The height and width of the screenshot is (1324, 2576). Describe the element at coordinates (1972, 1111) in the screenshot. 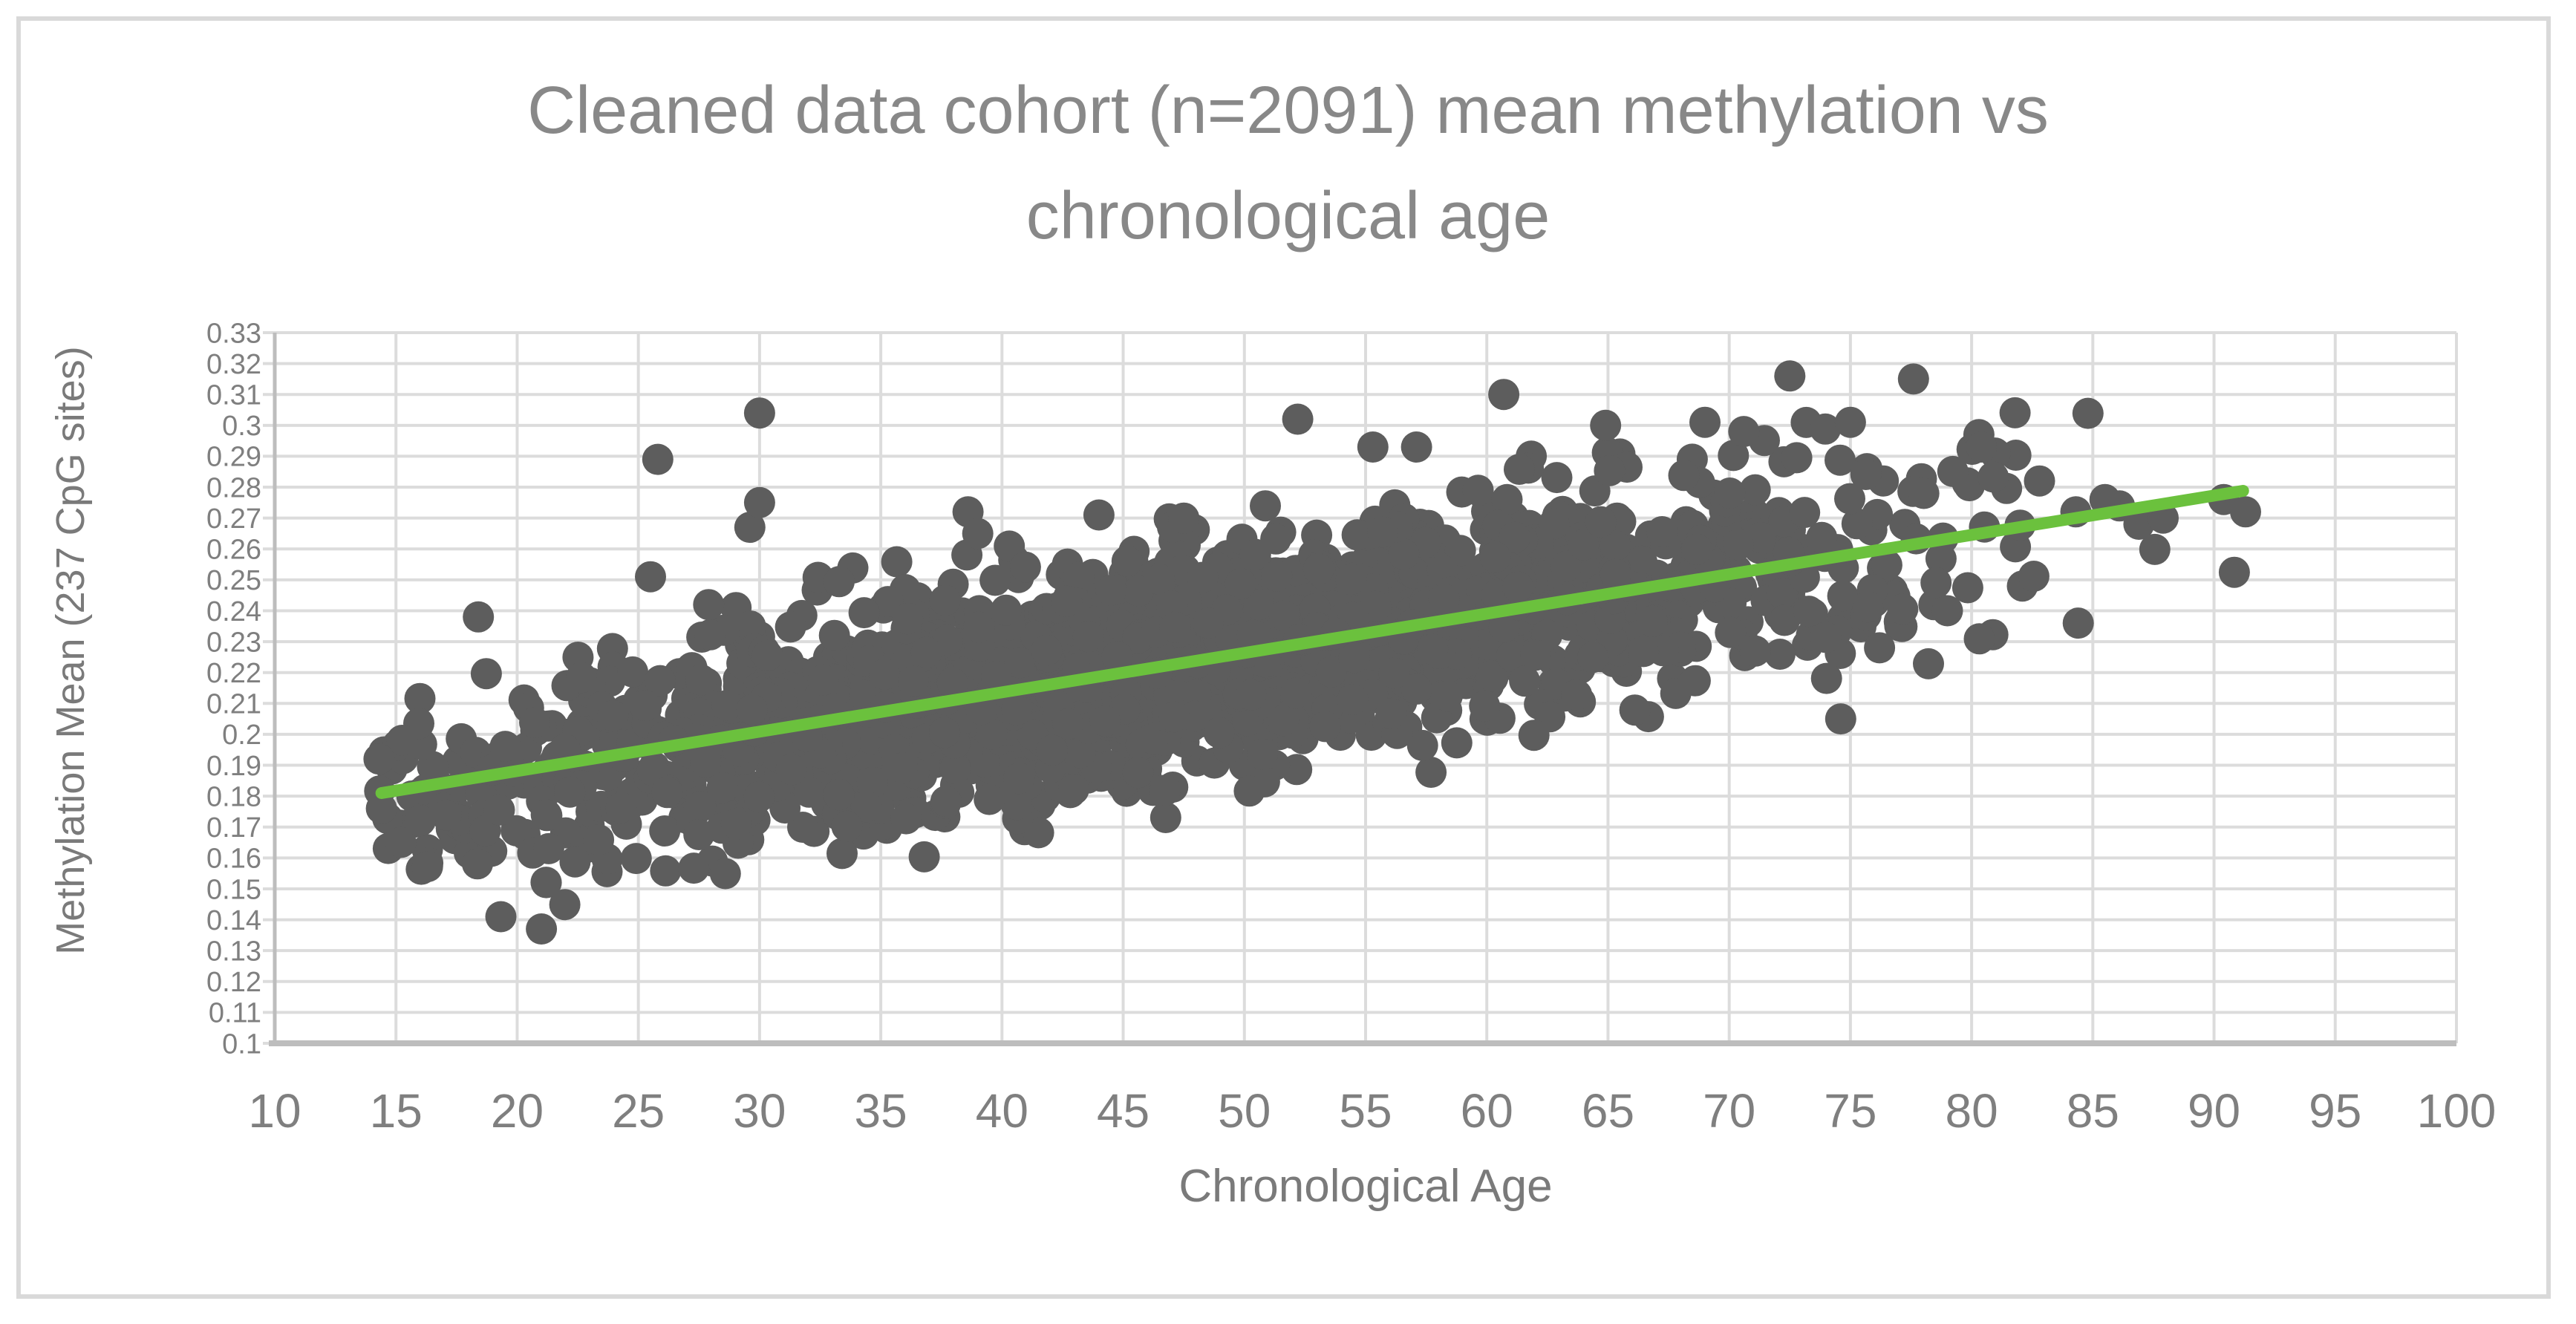

I see `x-tick-label: 80` at that location.